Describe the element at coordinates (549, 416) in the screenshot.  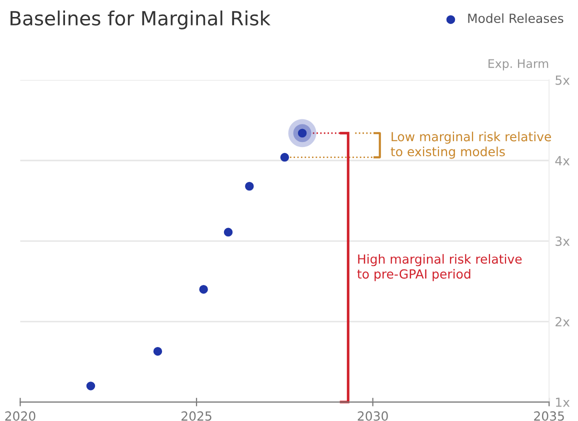
I see `x-tick-label: 2035` at that location.